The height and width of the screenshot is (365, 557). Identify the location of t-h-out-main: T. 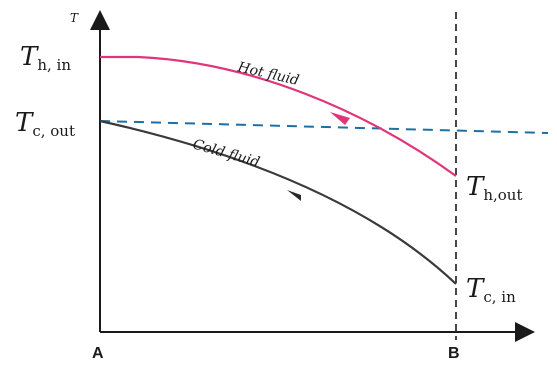
(475, 187).